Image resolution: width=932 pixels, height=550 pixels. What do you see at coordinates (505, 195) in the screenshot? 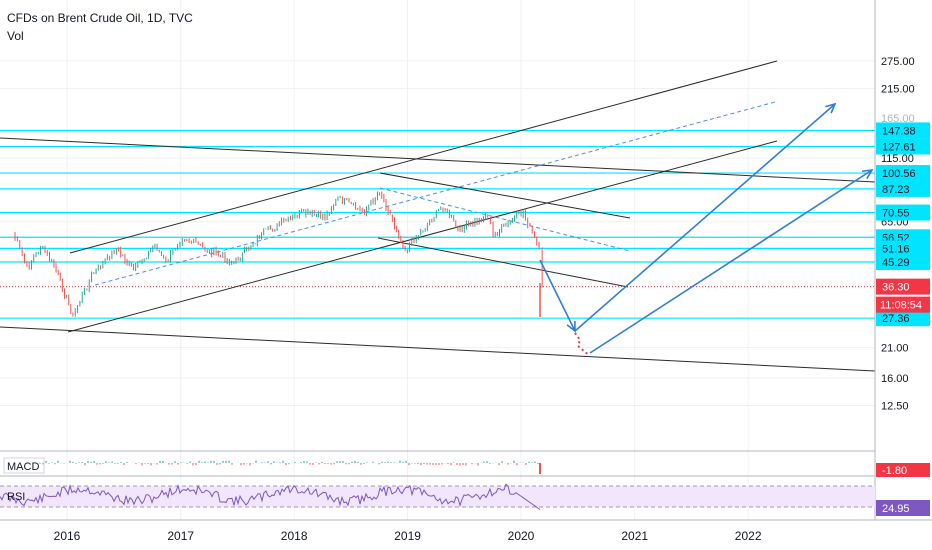
I see `descending-resistance-line` at bounding box center [505, 195].